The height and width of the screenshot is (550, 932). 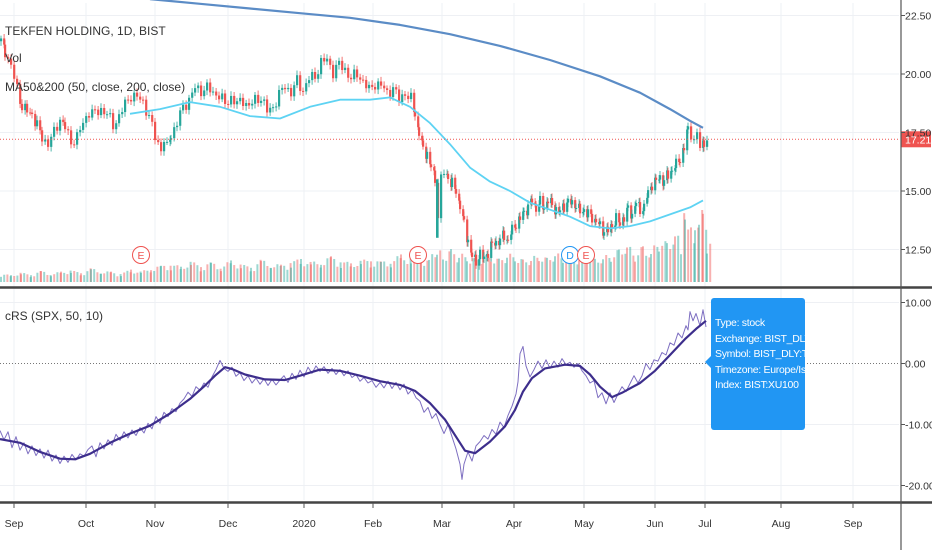 I want to click on last-price-label: 17.21, so click(x=918, y=140).